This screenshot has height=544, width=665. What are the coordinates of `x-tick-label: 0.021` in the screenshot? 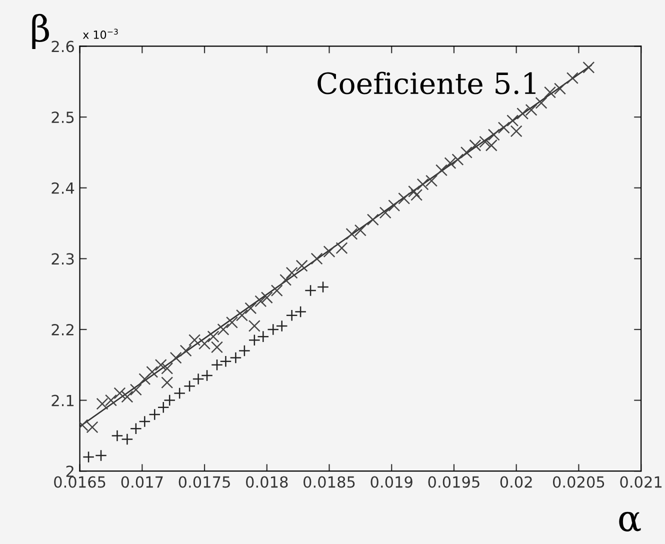 It's located at (641, 482).